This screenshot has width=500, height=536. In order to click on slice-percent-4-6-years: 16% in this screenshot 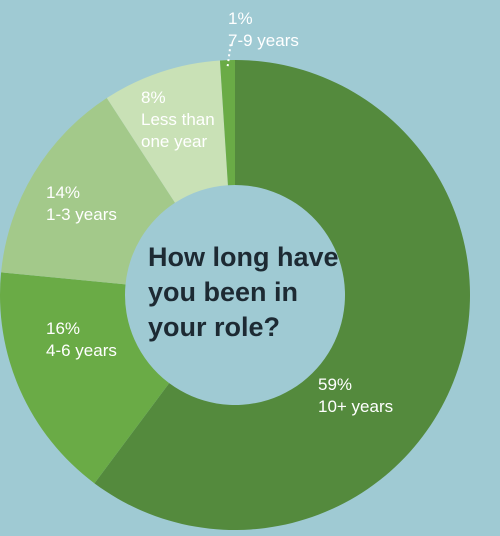, I will do `click(63, 328)`.